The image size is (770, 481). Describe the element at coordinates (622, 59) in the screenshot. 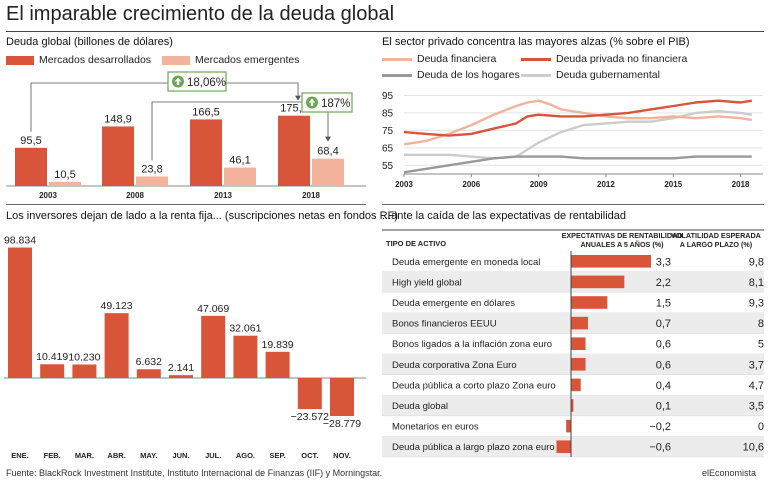

I see `legend-label-privada: Deuda privada no financiera` at that location.